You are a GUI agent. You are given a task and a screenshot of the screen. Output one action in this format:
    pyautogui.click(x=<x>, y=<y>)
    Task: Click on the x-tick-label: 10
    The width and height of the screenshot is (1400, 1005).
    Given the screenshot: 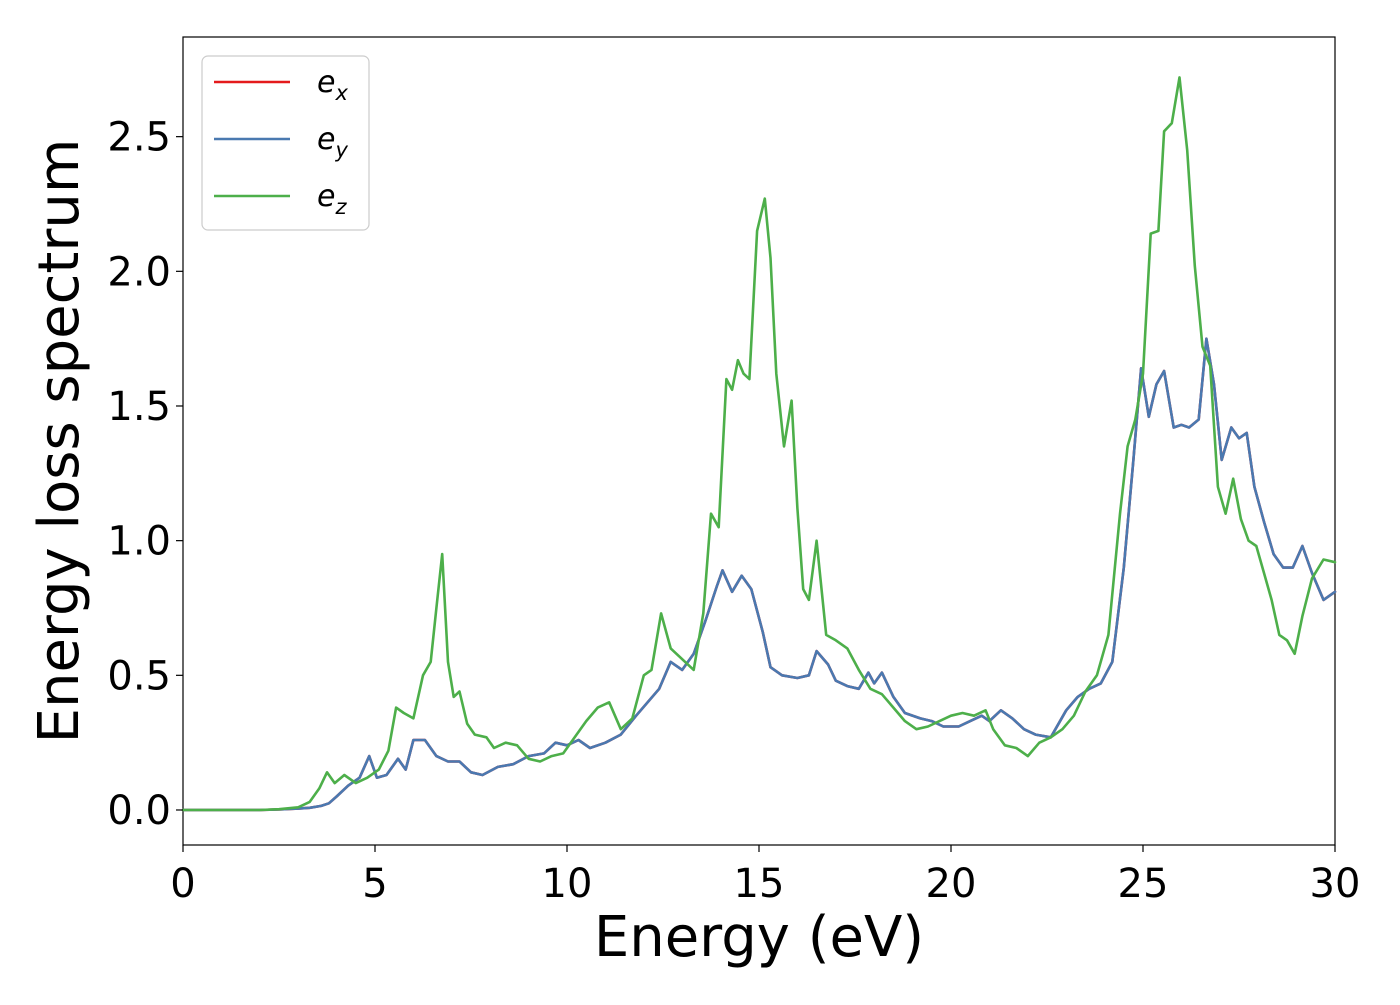 What is the action you would take?
    pyautogui.click(x=567, y=884)
    